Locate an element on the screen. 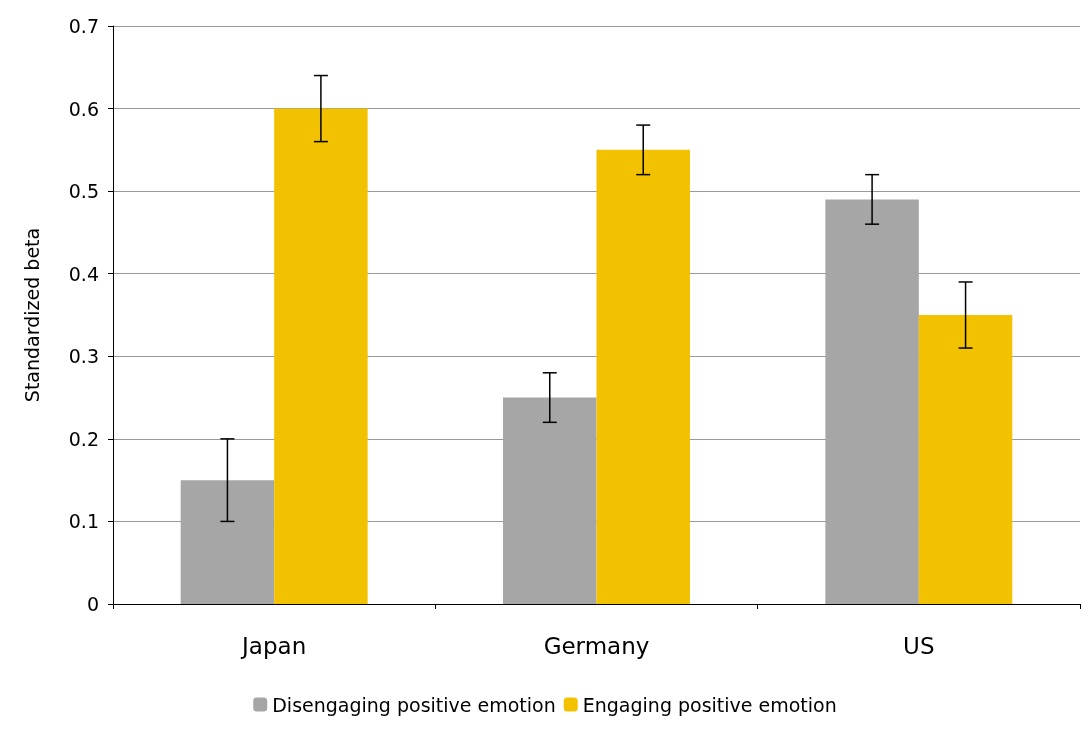 The width and height of the screenshot is (1090, 735). y-tick-label: 0.5 is located at coordinates (83, 191).